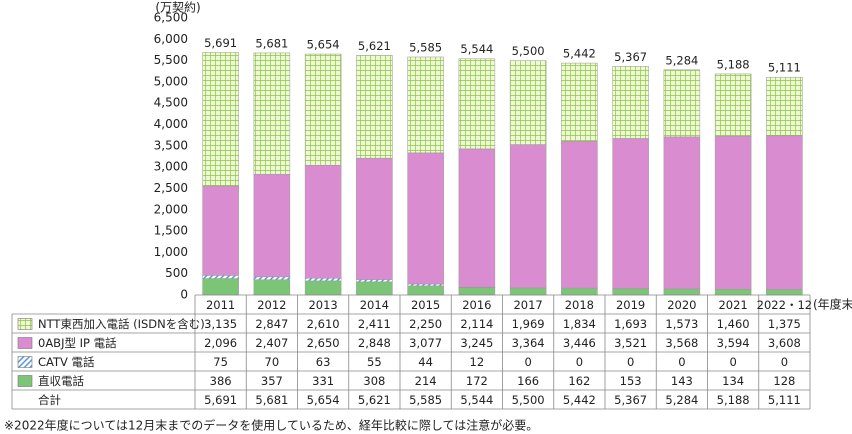 This screenshot has width=852, height=434. What do you see at coordinates (184, 295) in the screenshot?
I see `y-tick-label: 0` at bounding box center [184, 295].